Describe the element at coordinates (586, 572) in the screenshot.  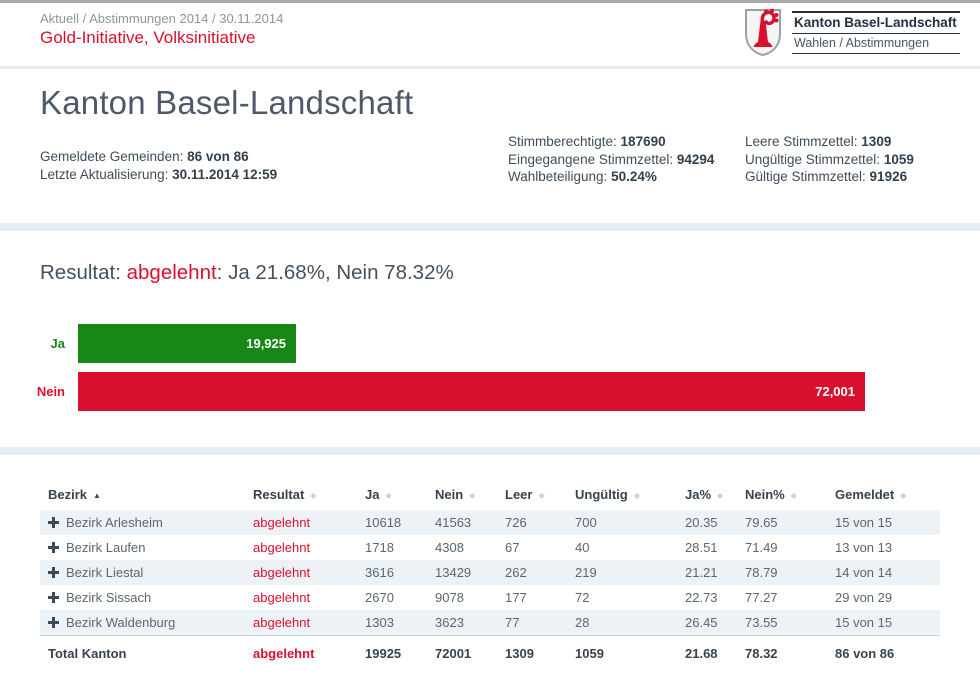
I see `cell-value: 219` at that location.